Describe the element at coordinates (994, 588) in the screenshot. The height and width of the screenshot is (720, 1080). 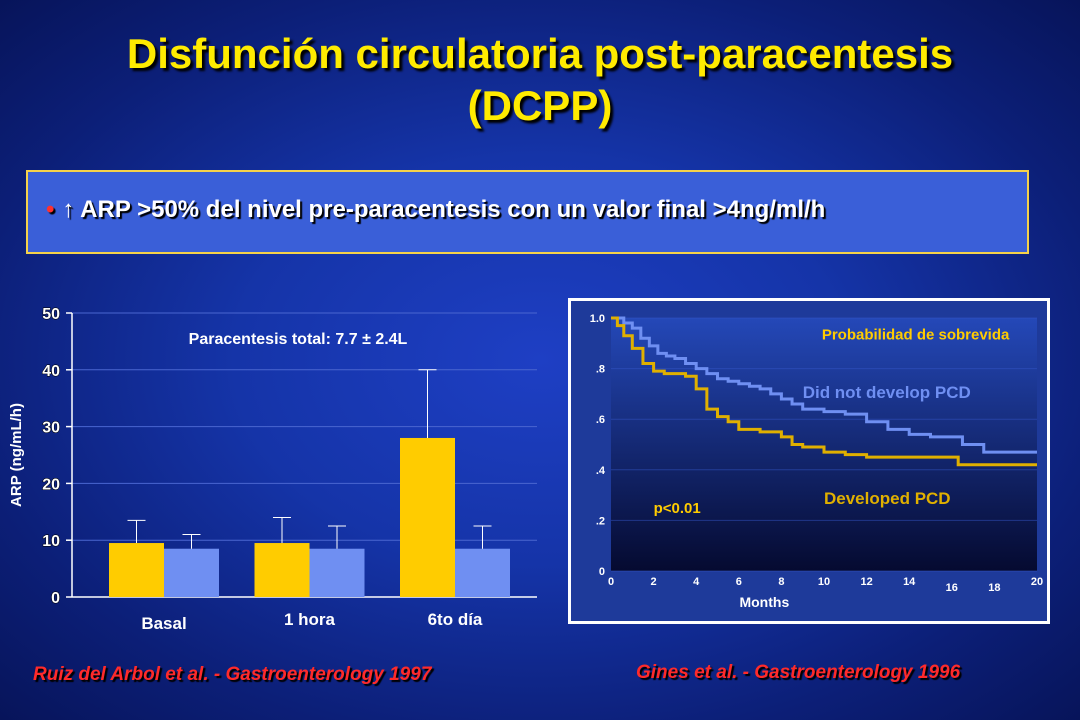
I see `x-tick-label: 18` at that location.